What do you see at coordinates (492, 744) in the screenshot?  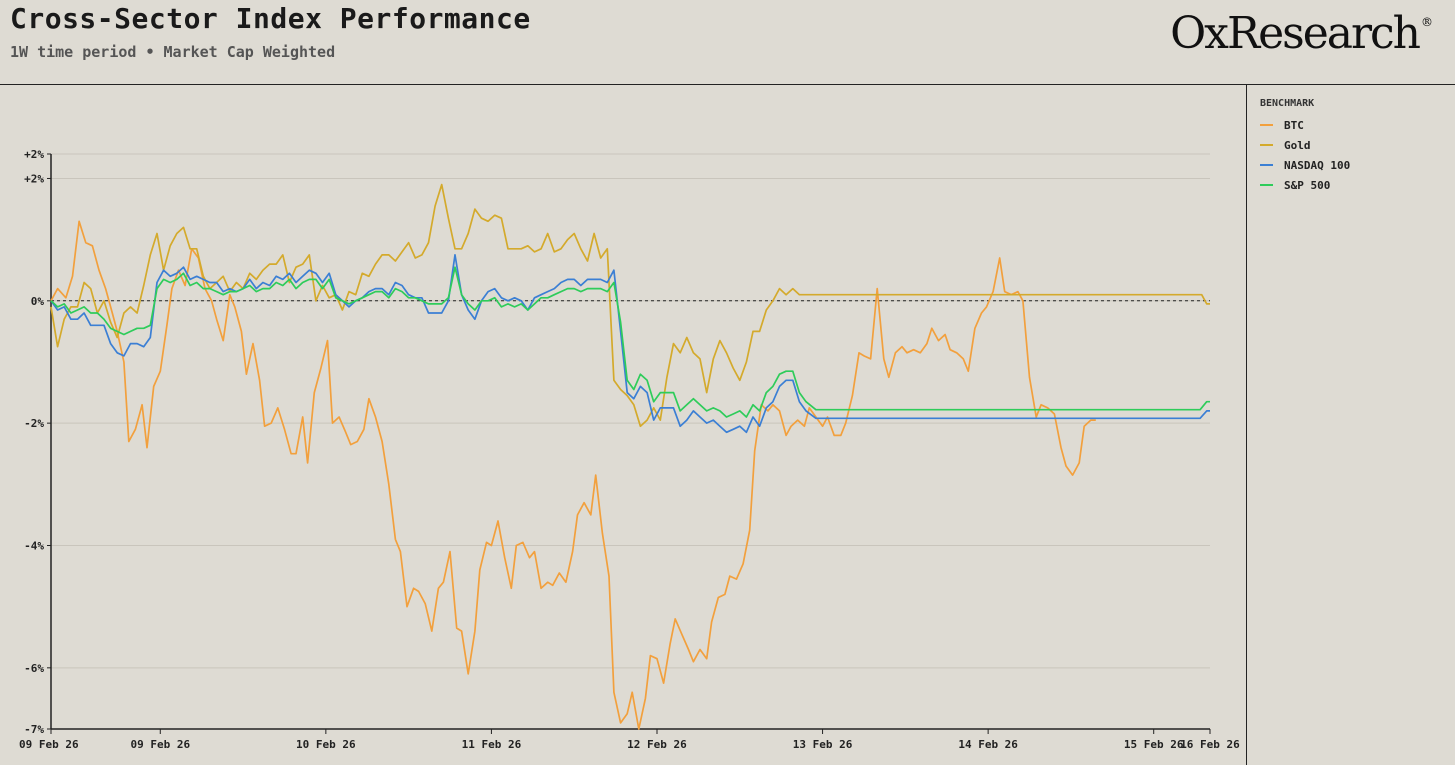 I see `x-tick-label: 11 Feb 26` at bounding box center [492, 744].